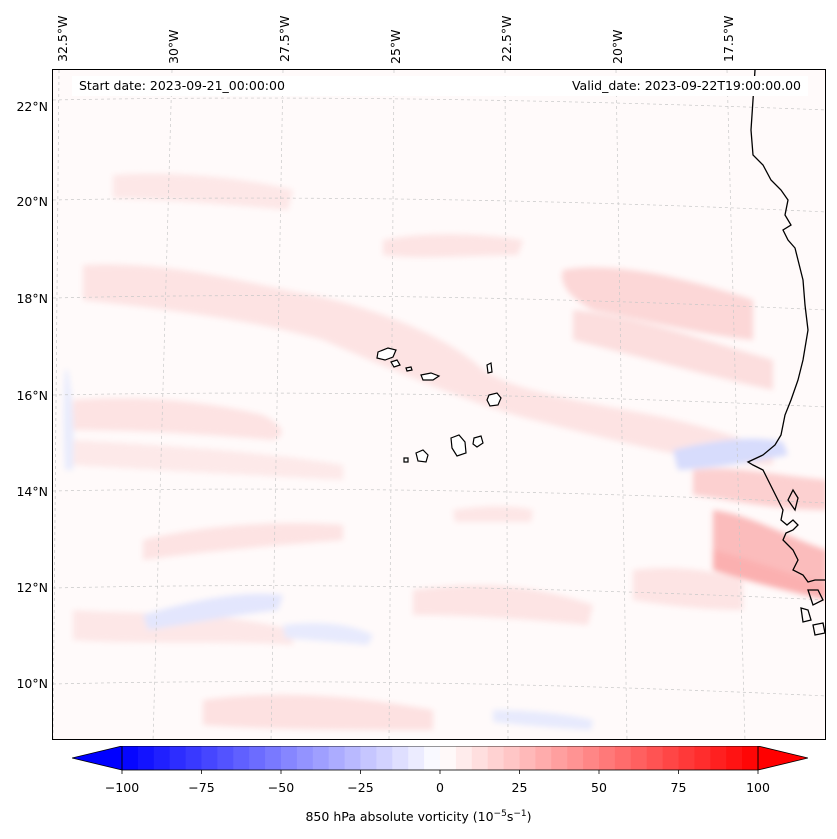  What do you see at coordinates (173, 46) in the screenshot?
I see `lon-label-30w: 30°W` at bounding box center [173, 46].